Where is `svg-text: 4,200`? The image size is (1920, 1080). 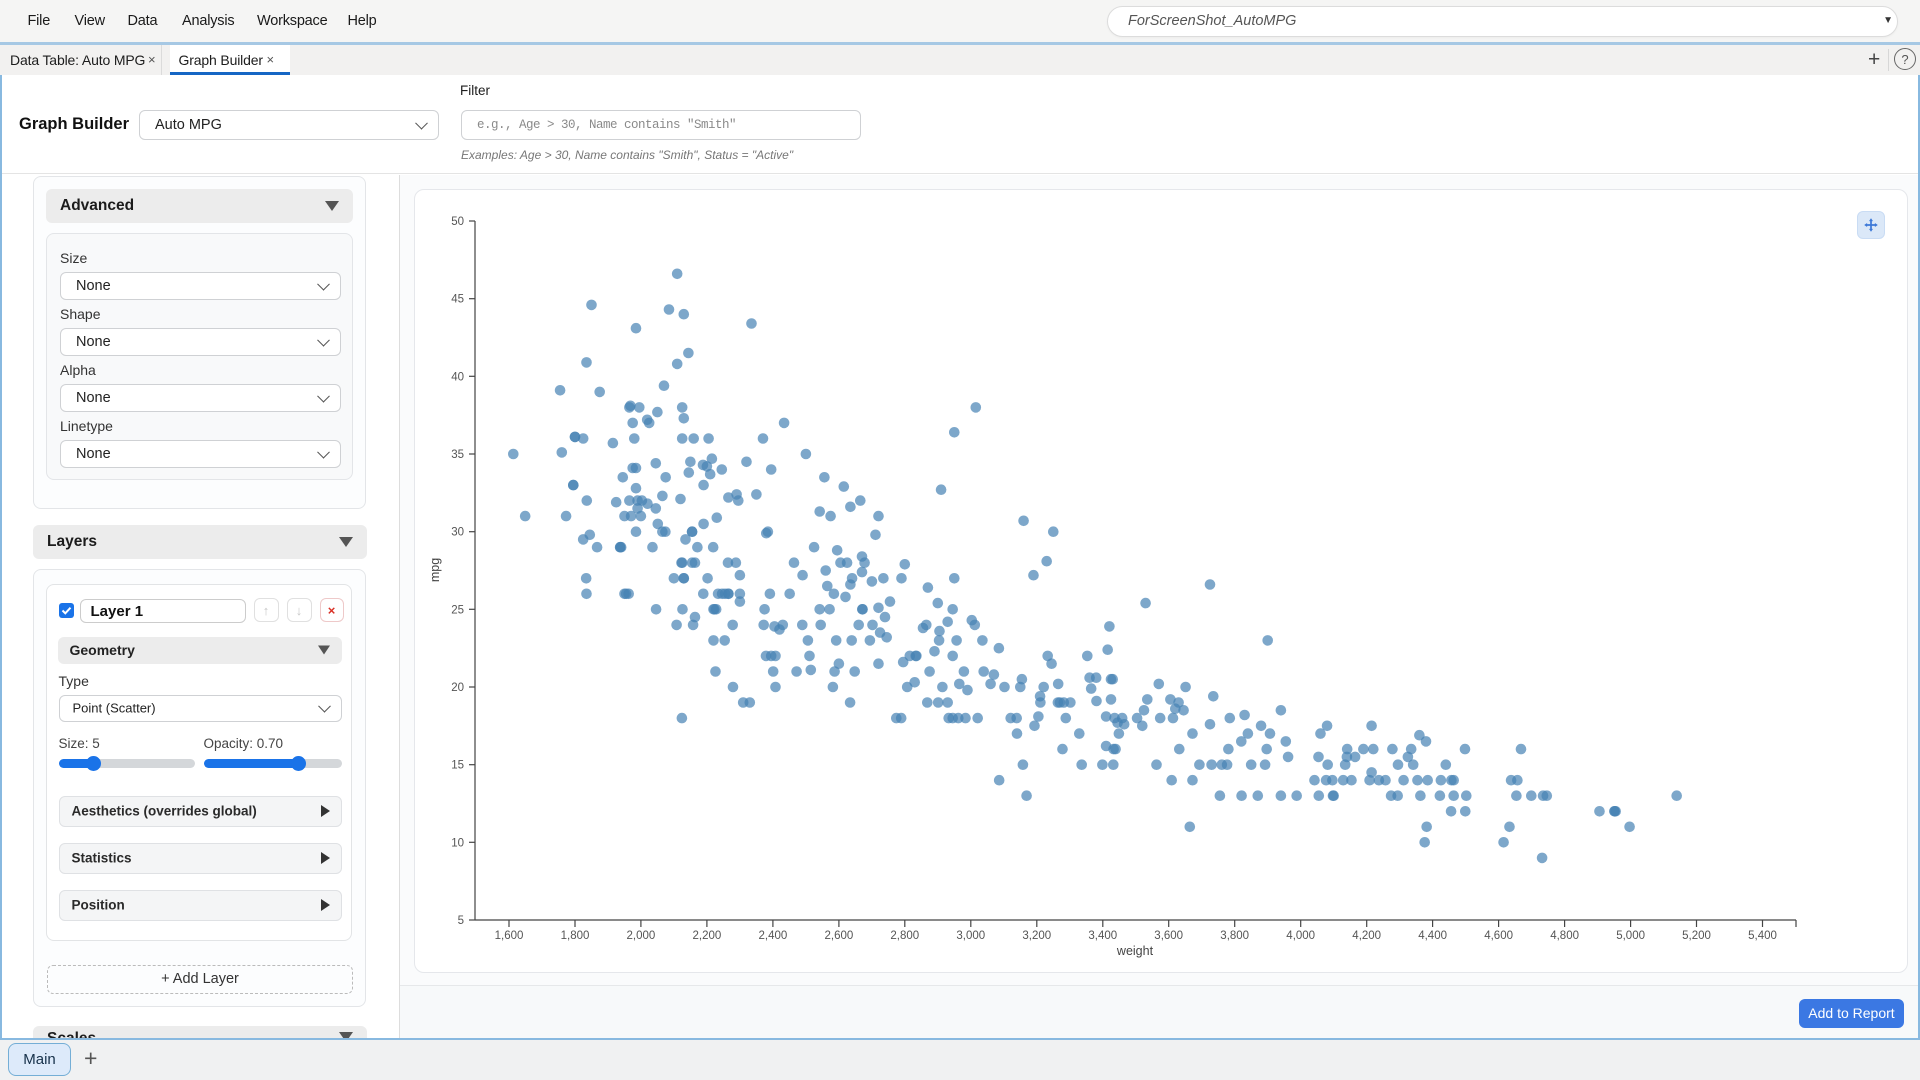
svg-text: 4,200 is located at coordinates (1366, 936).